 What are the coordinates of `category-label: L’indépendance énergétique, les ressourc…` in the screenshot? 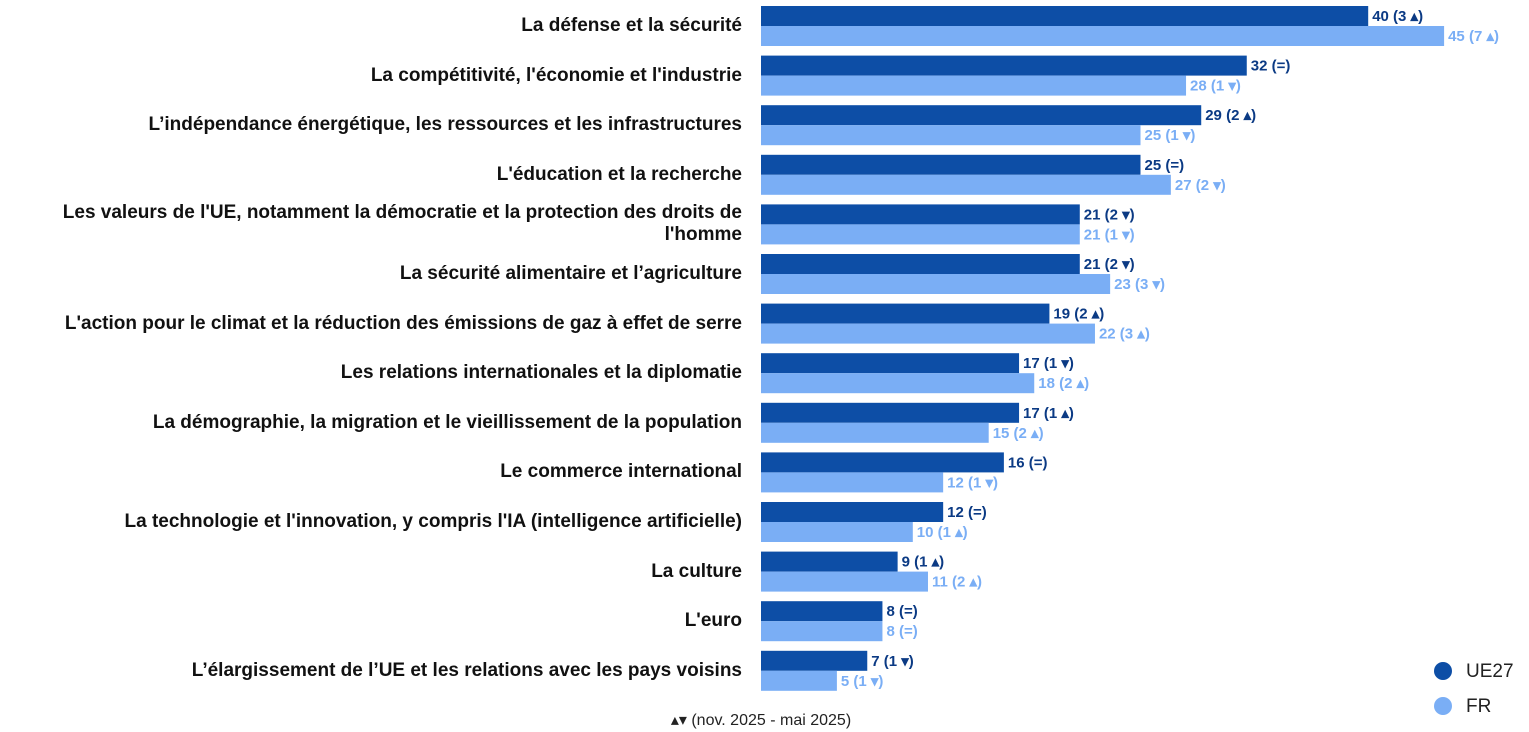 It's located at (445, 125).